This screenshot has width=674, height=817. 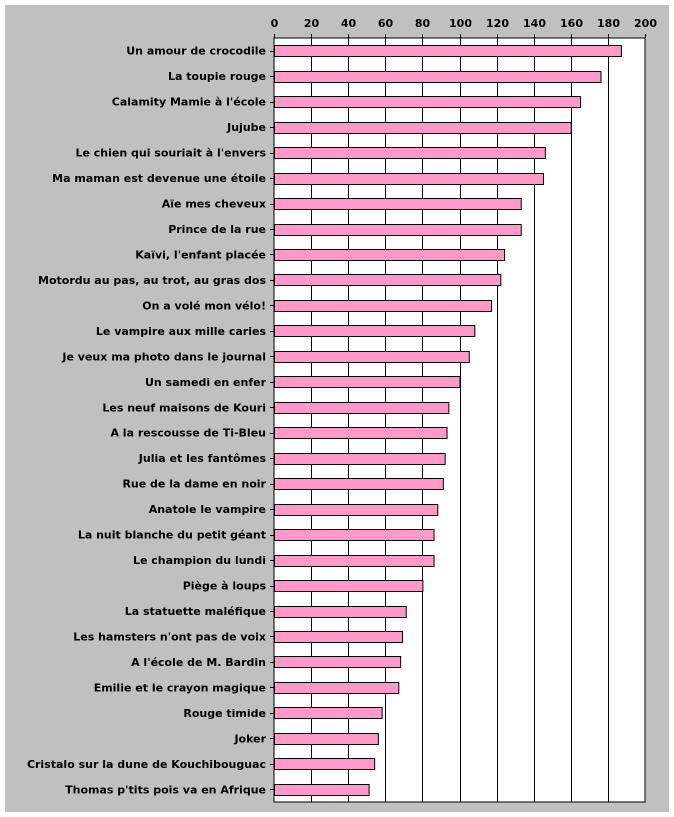 What do you see at coordinates (249, 738) in the screenshot?
I see `category-label: Joker` at bounding box center [249, 738].